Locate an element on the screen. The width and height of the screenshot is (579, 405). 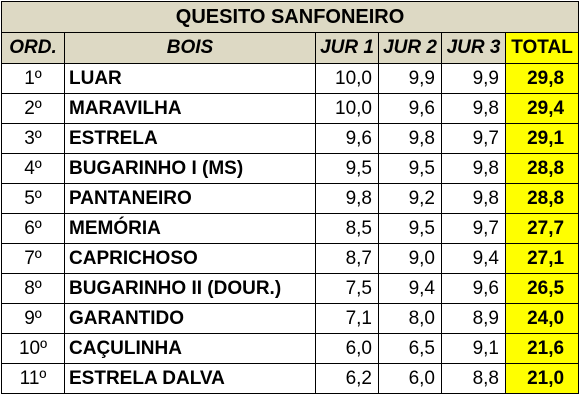
jur3-cell: 8,8 is located at coordinates (473, 378).